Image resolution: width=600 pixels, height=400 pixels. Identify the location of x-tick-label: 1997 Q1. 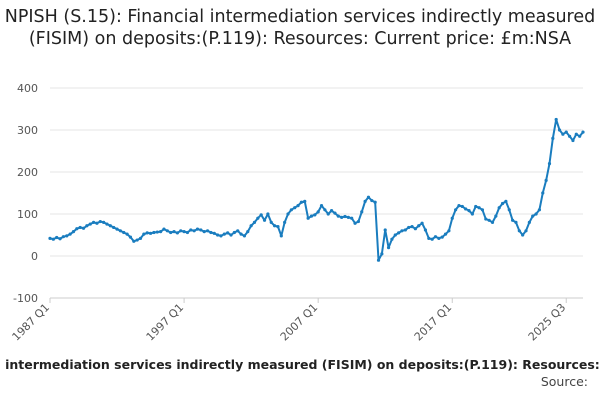
(165, 322).